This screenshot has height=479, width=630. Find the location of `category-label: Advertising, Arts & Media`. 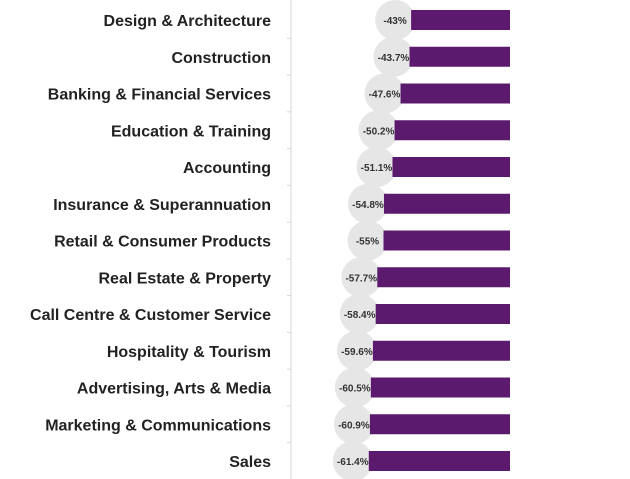

category-label: Advertising, Arts & Media is located at coordinates (174, 389).